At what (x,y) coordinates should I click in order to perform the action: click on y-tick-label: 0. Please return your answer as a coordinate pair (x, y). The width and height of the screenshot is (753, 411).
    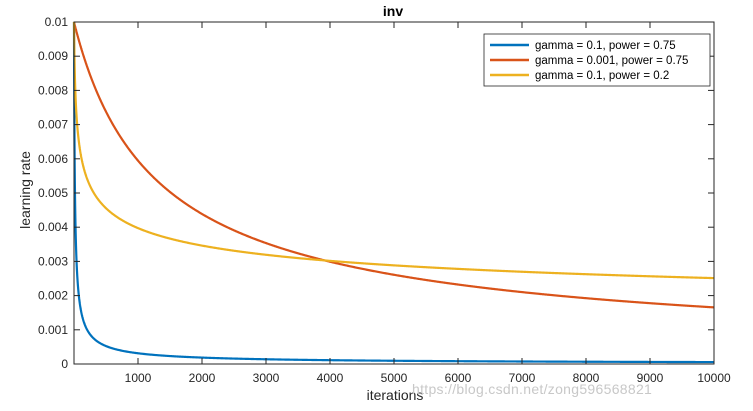
    Looking at the image, I should click on (64, 364).